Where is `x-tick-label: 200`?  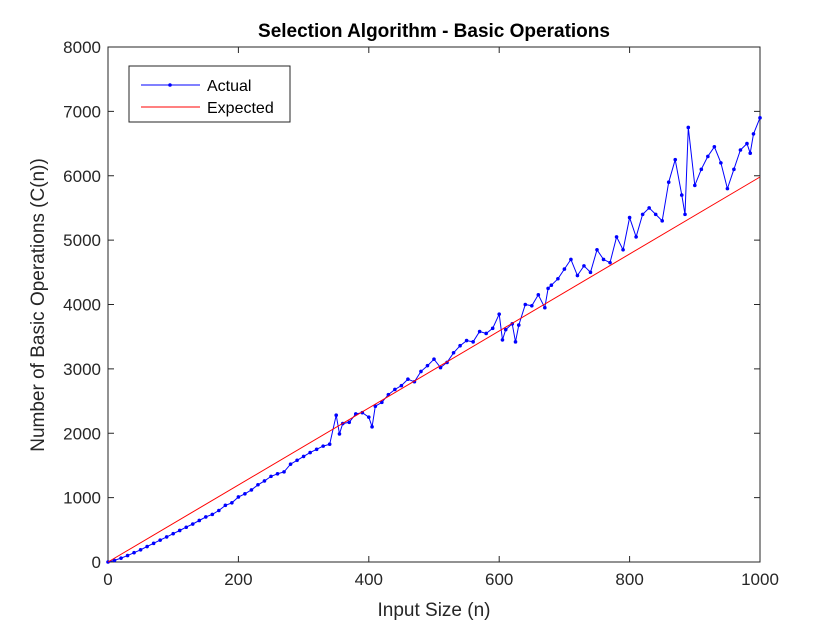 x-tick-label: 200 is located at coordinates (238, 579).